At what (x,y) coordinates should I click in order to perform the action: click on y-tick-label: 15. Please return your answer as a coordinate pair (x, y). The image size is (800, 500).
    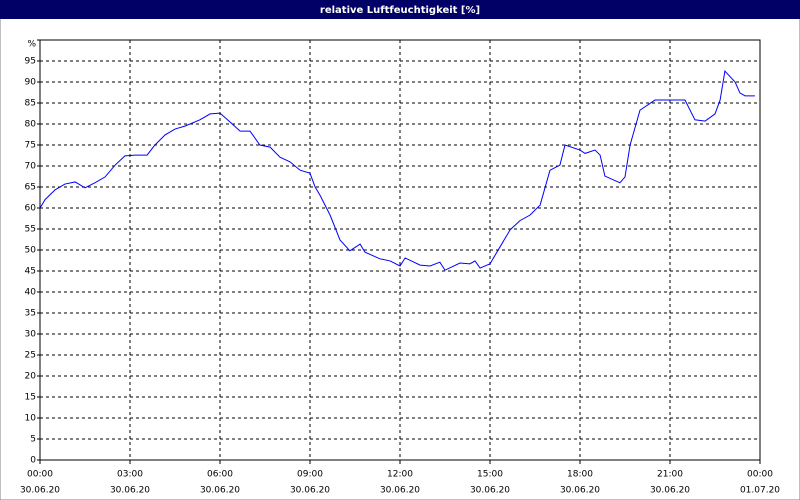
    Looking at the image, I should click on (30, 398).